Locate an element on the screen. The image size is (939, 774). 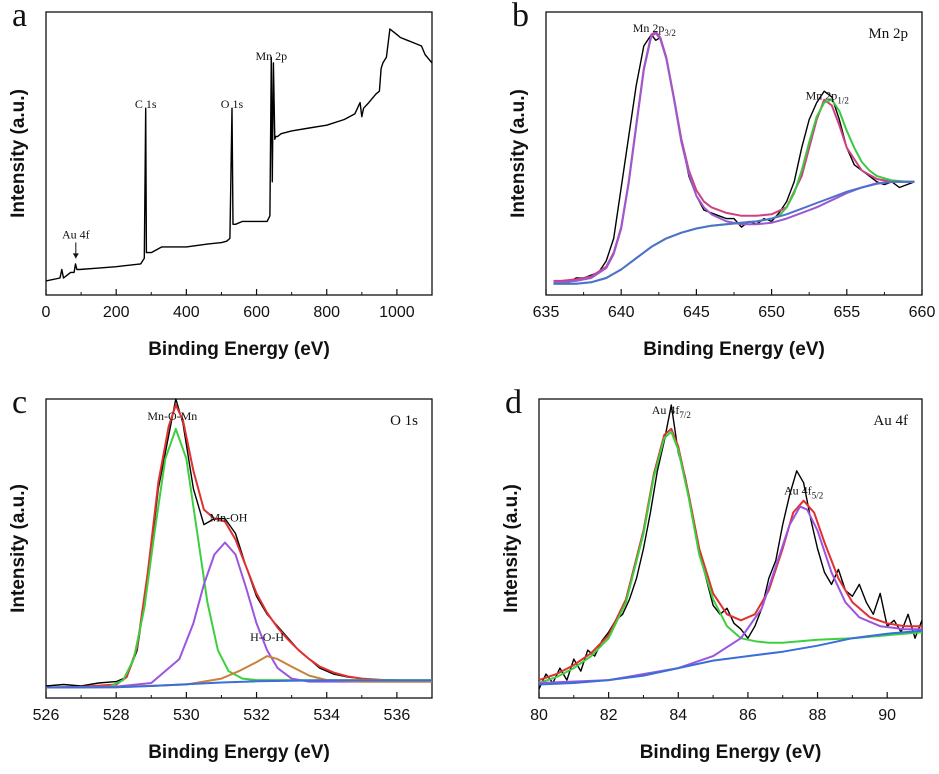
peak-annotation: Mn 2p3/2 is located at coordinates (654, 29).